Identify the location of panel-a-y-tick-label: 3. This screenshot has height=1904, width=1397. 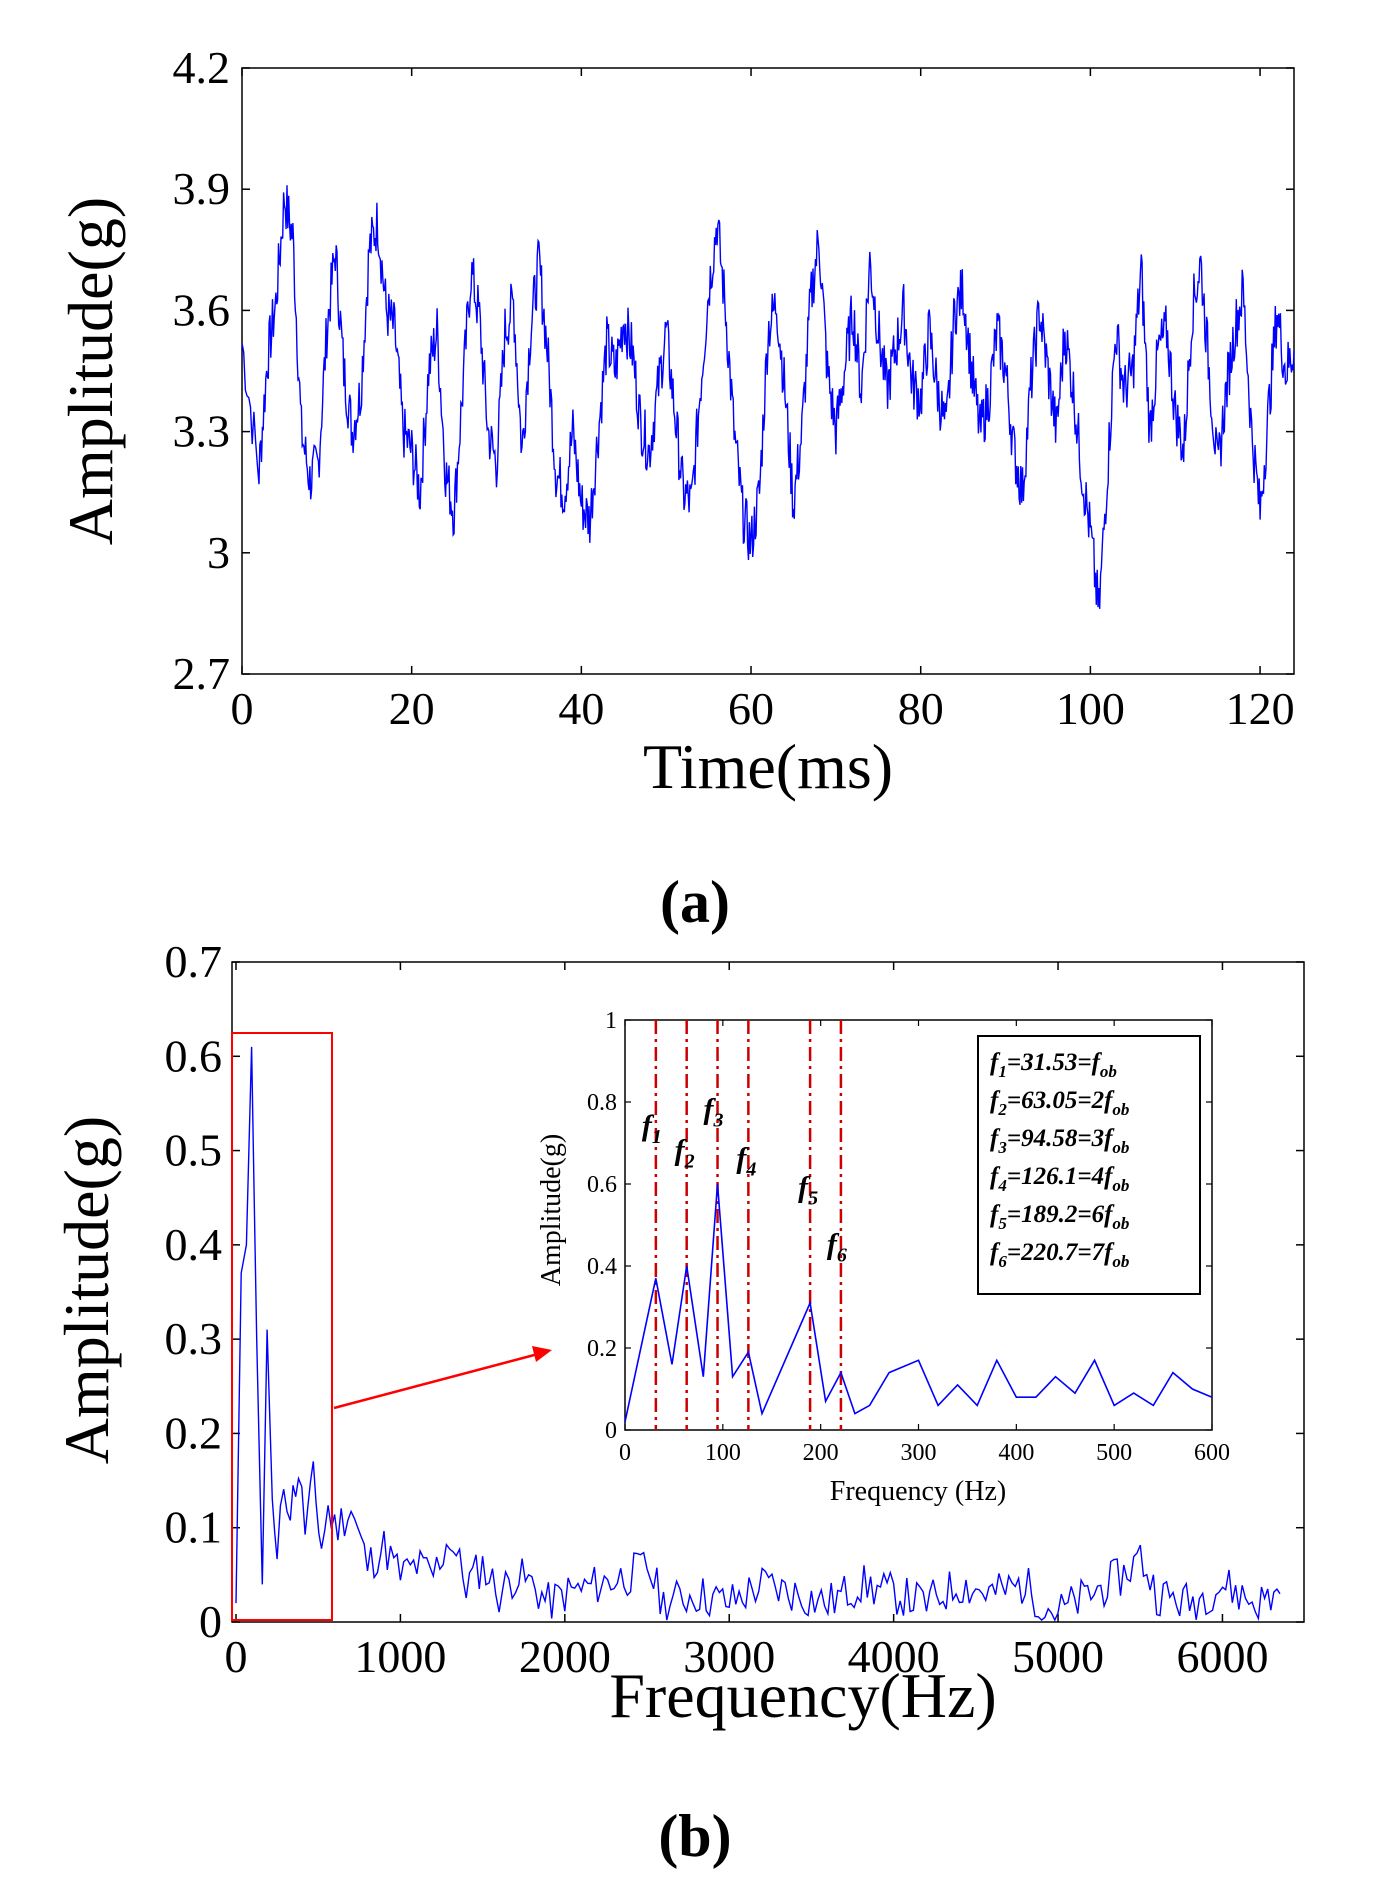
(218, 552).